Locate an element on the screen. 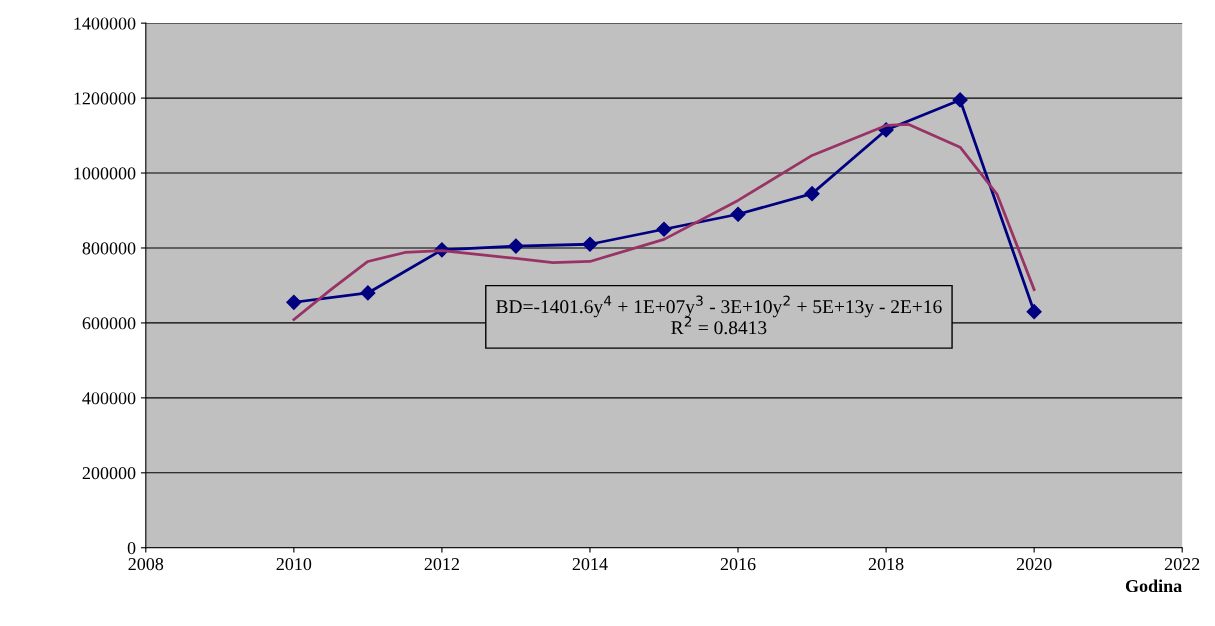  x-tick-label: 2016 is located at coordinates (738, 564).